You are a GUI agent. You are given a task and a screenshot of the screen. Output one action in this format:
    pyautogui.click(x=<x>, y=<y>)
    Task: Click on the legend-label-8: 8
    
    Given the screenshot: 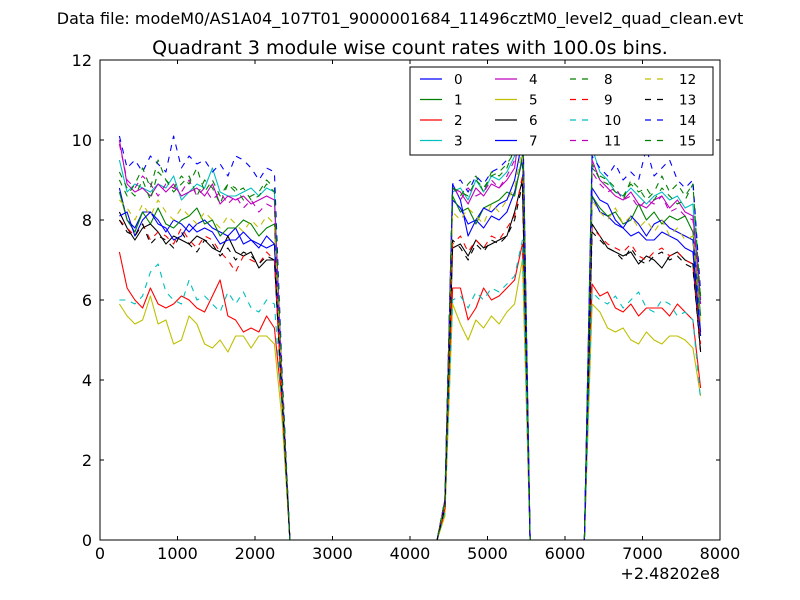 What is the action you would take?
    pyautogui.click(x=608, y=80)
    